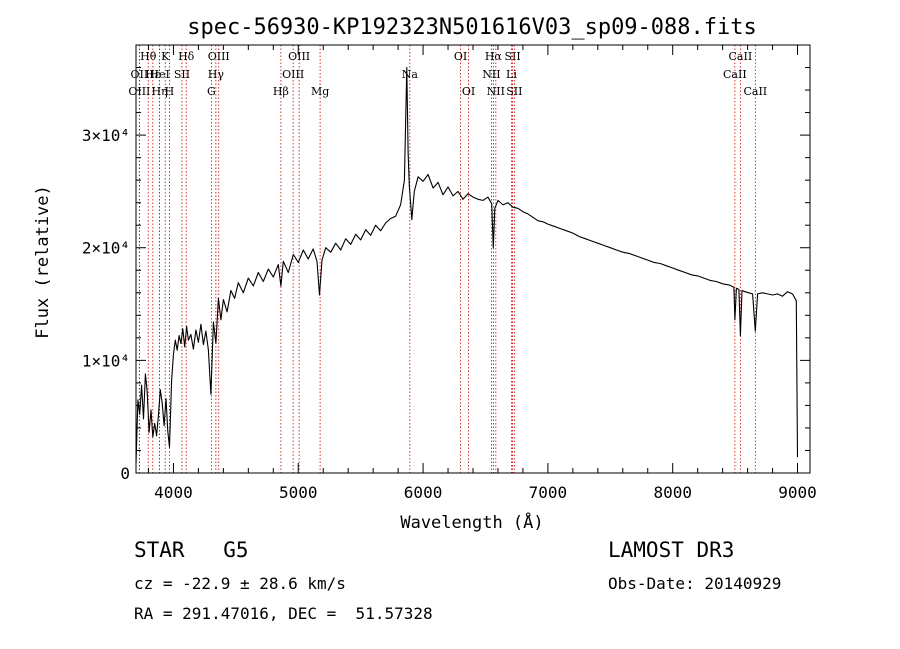 The width and height of the screenshot is (900, 649). Describe the element at coordinates (293, 74) in the screenshot. I see `line-label-15: OIII` at that location.